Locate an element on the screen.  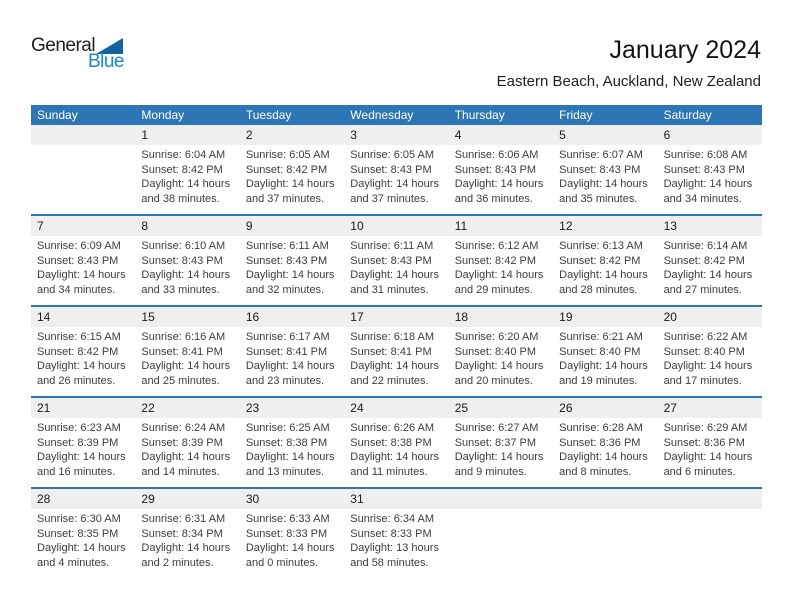
daylight-text: Daylight: 14 hours and 22 minutes. is located at coordinates (394, 373).